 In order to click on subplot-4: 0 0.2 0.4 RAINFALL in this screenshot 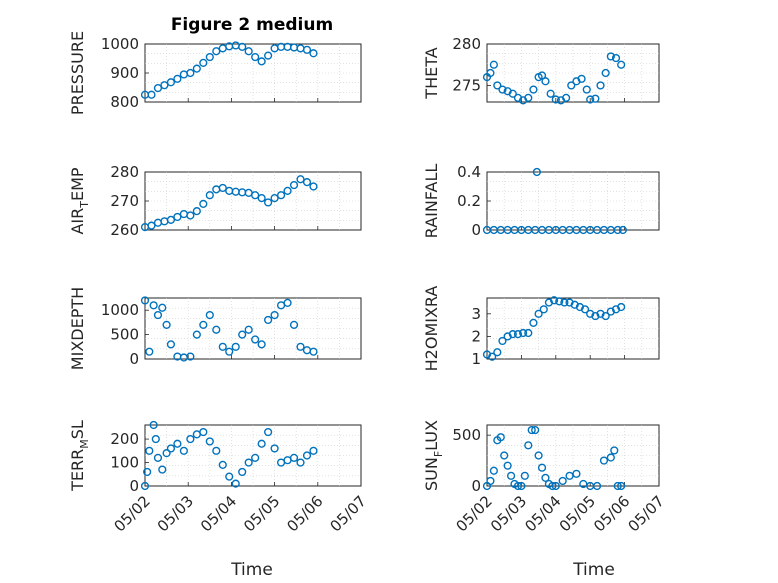, I will do `click(541, 201)`.